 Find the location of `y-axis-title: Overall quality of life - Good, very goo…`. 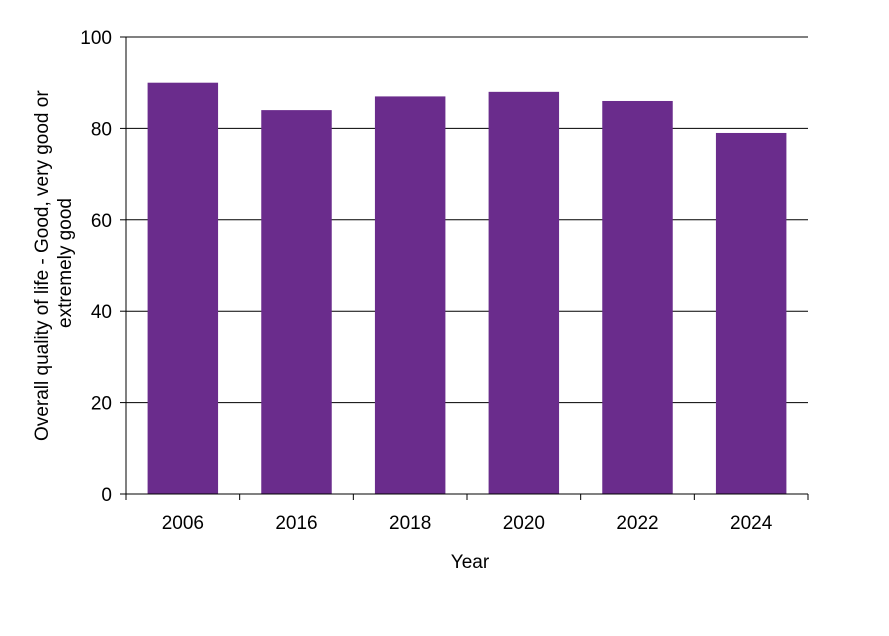

y-axis-title: Overall quality of life - Good, very goo… is located at coordinates (54, 263).